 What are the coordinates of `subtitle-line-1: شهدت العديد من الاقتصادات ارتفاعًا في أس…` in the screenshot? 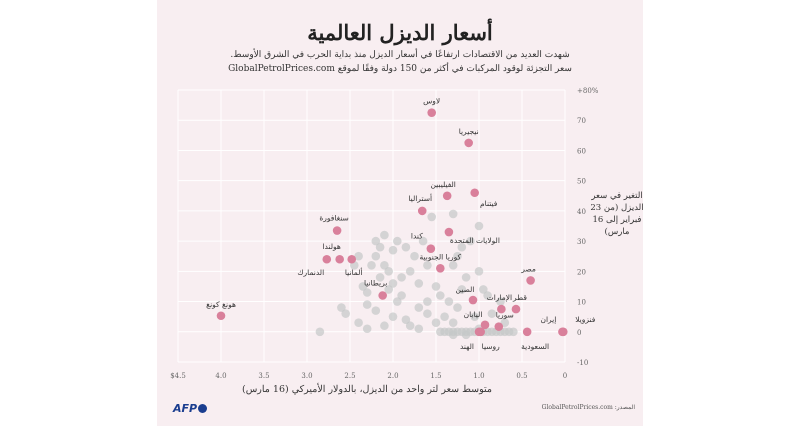 It's located at (400, 55).